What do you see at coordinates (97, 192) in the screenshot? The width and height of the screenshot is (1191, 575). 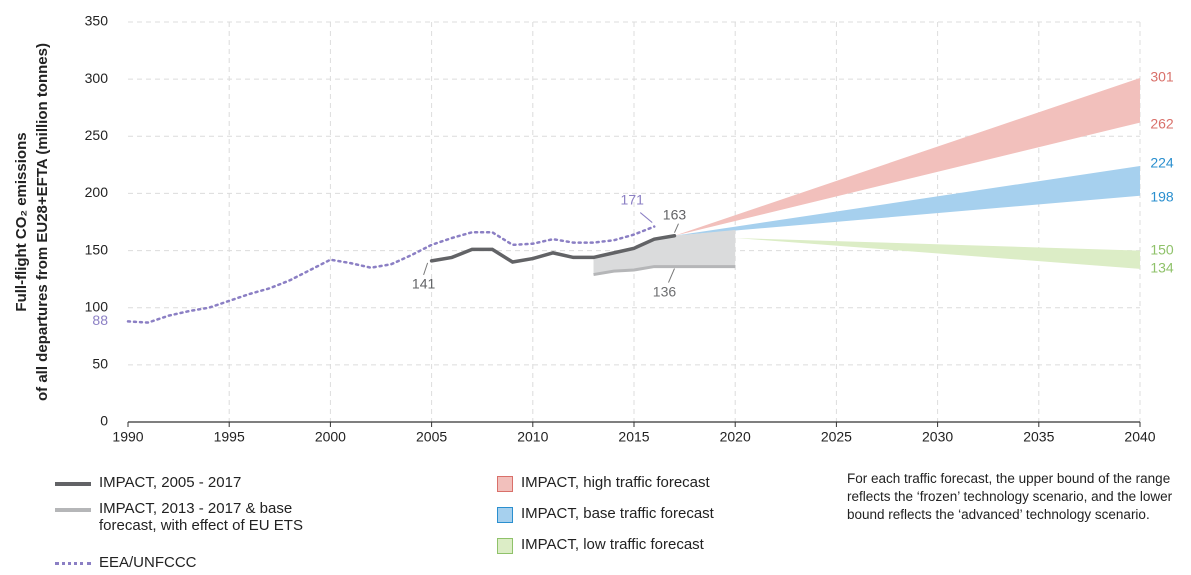 I see `y-tick-label: 200` at bounding box center [97, 192].